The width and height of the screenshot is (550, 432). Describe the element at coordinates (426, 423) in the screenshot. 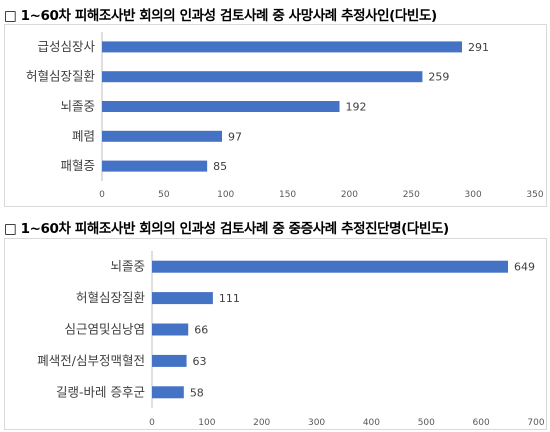

I see `chart2-x-tick-5: 500` at that location.